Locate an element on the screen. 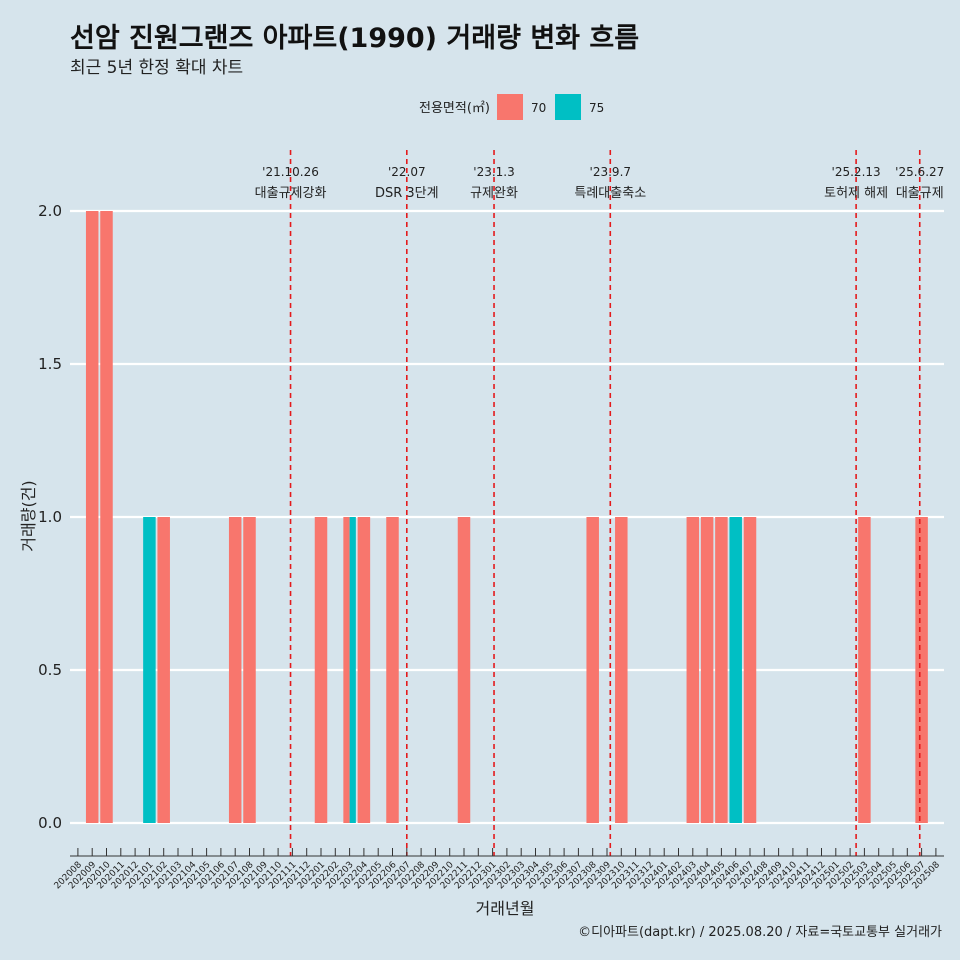 This screenshot has width=960, height=960. legend-title: 전용면적(㎡) is located at coordinates (454, 108).